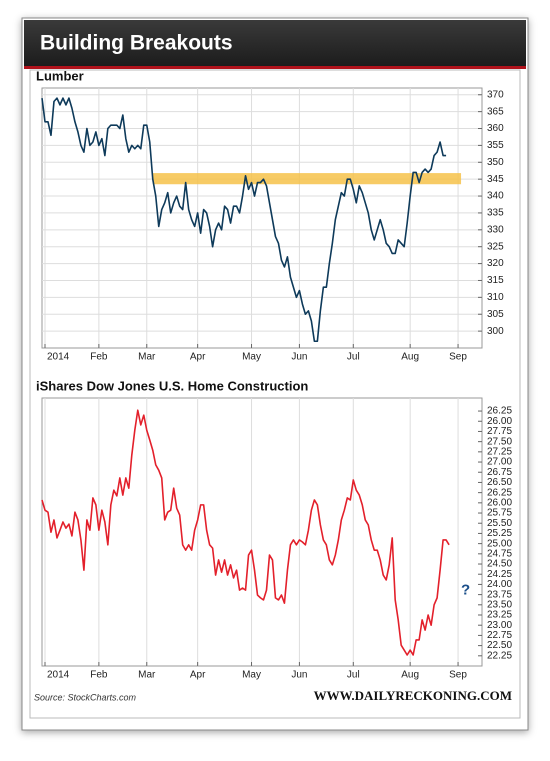 The image size is (550, 761). What do you see at coordinates (495, 314) in the screenshot?
I see `y-tick-label: 305` at bounding box center [495, 314].